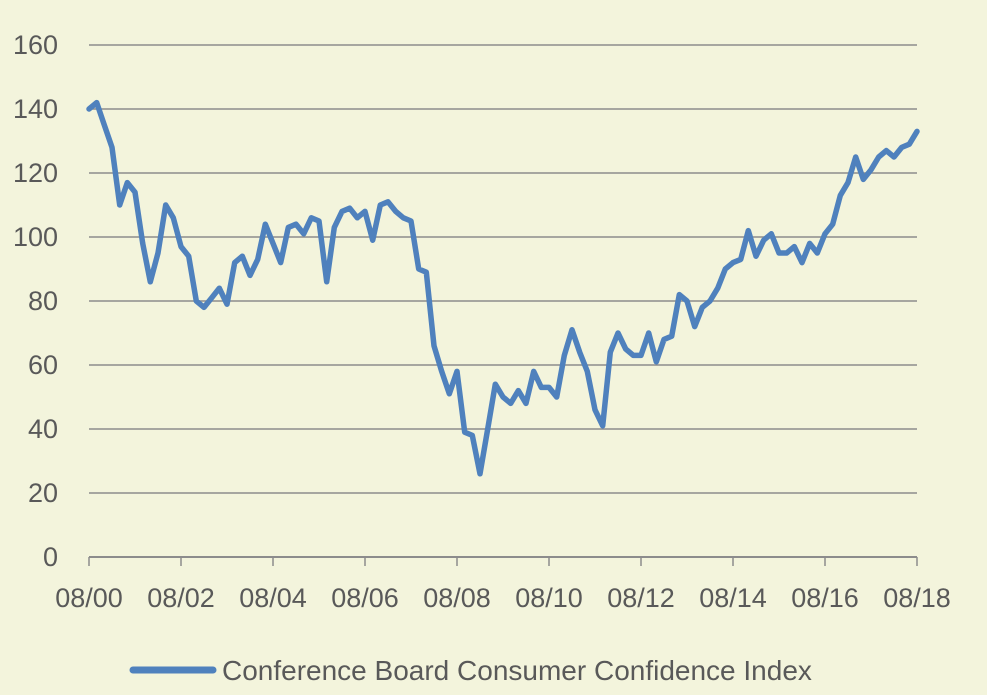  I want to click on y-tick-label: 120, so click(35, 173).